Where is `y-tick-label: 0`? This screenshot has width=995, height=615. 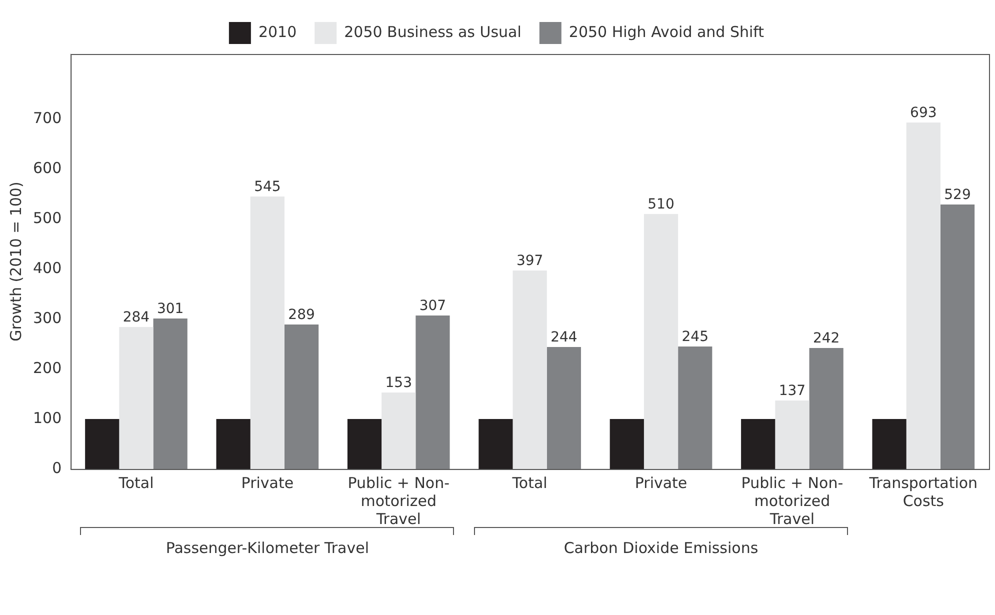
y-tick-label: 0 is located at coordinates (57, 467).